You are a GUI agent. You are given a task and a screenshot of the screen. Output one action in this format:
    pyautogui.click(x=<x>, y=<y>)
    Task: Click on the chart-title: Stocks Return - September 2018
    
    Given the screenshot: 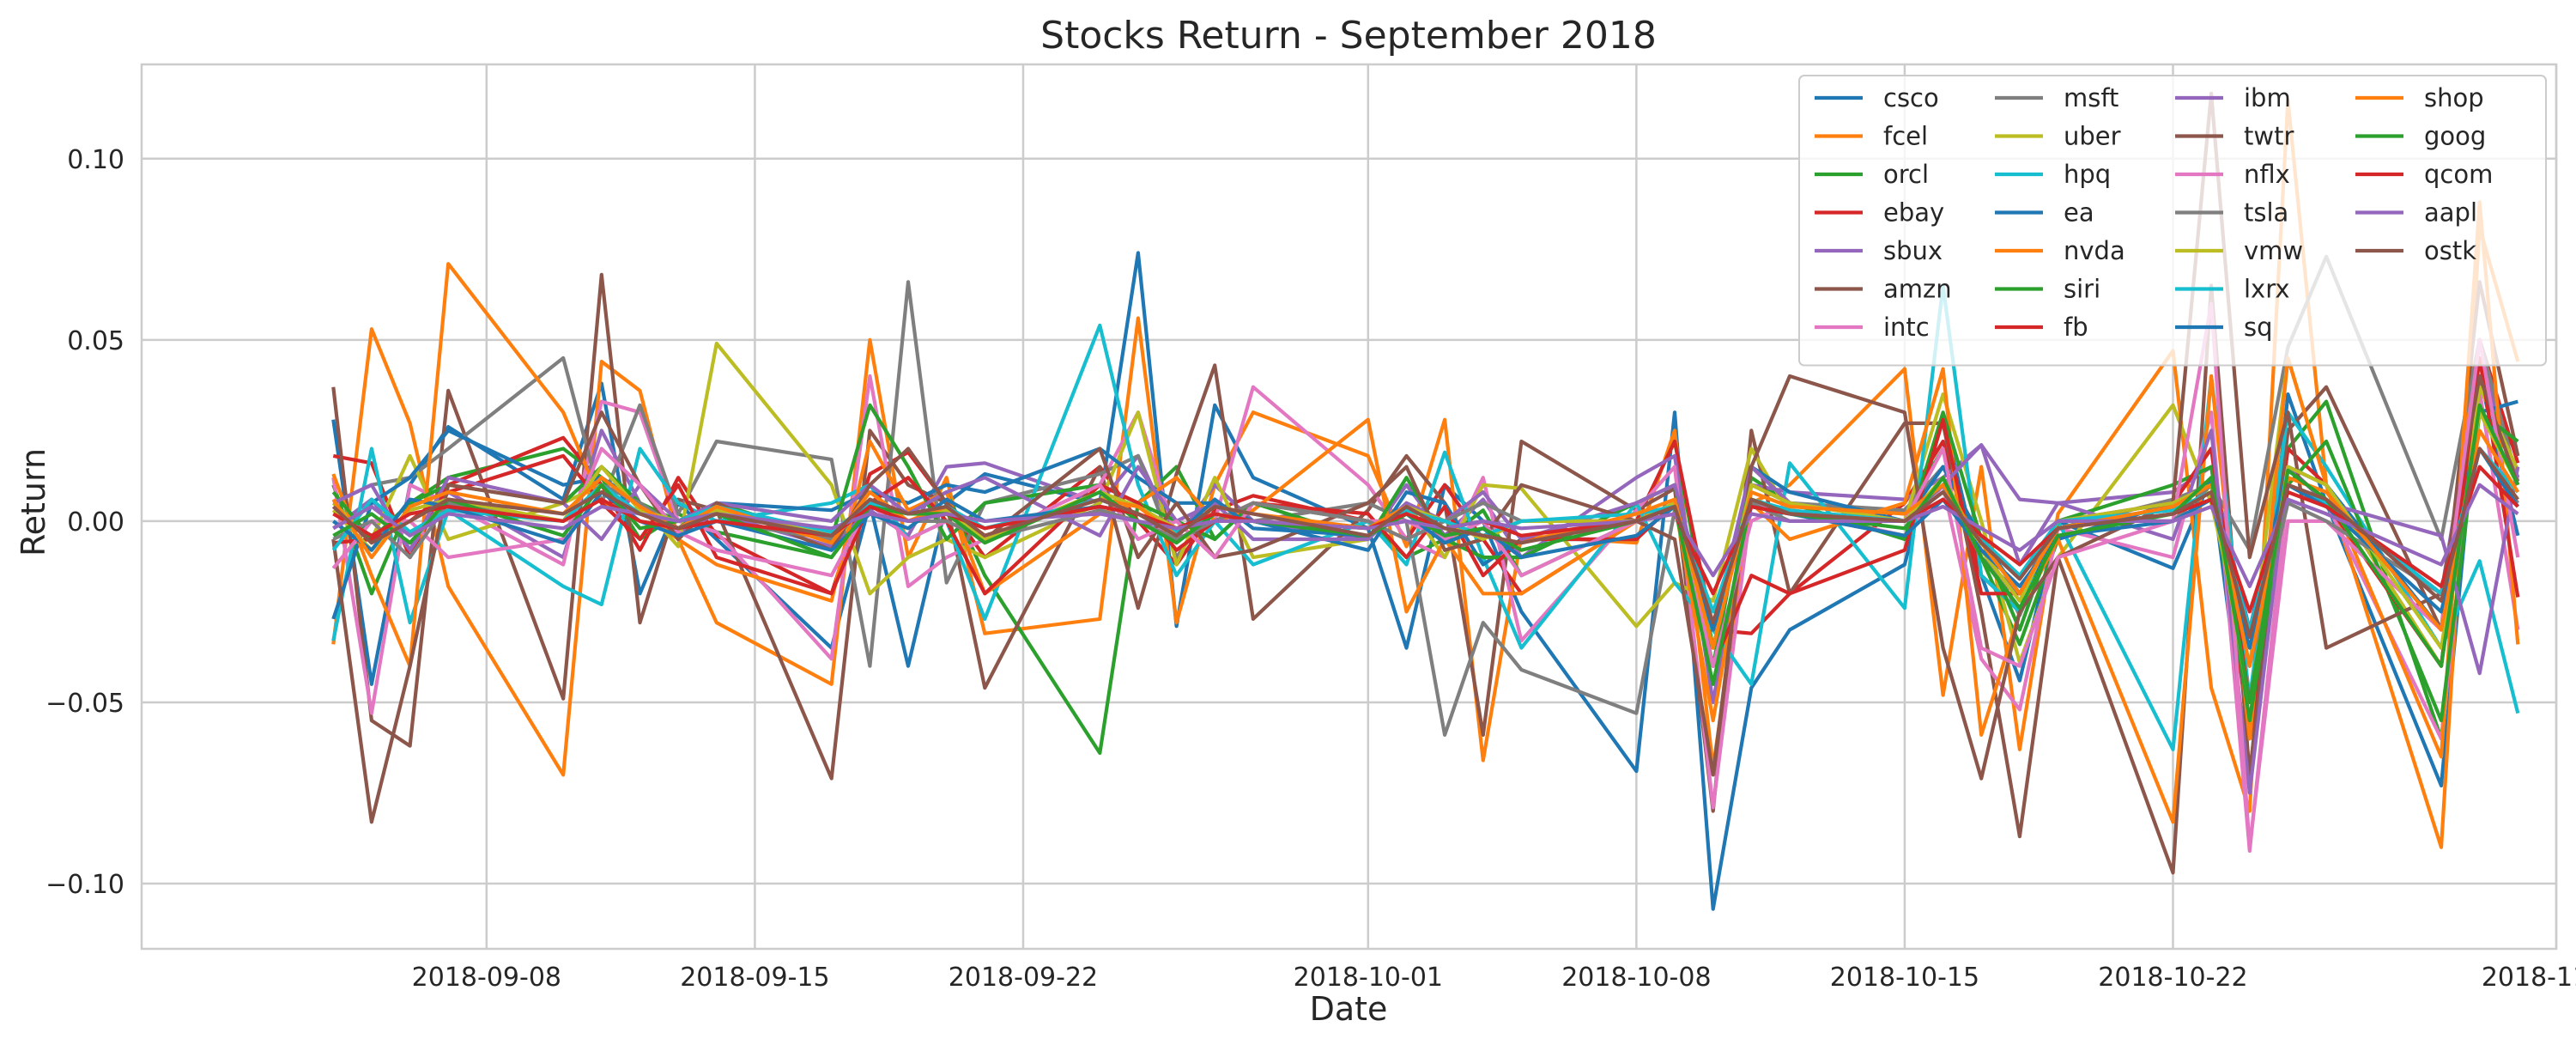 What is the action you would take?
    pyautogui.click(x=1348, y=36)
    